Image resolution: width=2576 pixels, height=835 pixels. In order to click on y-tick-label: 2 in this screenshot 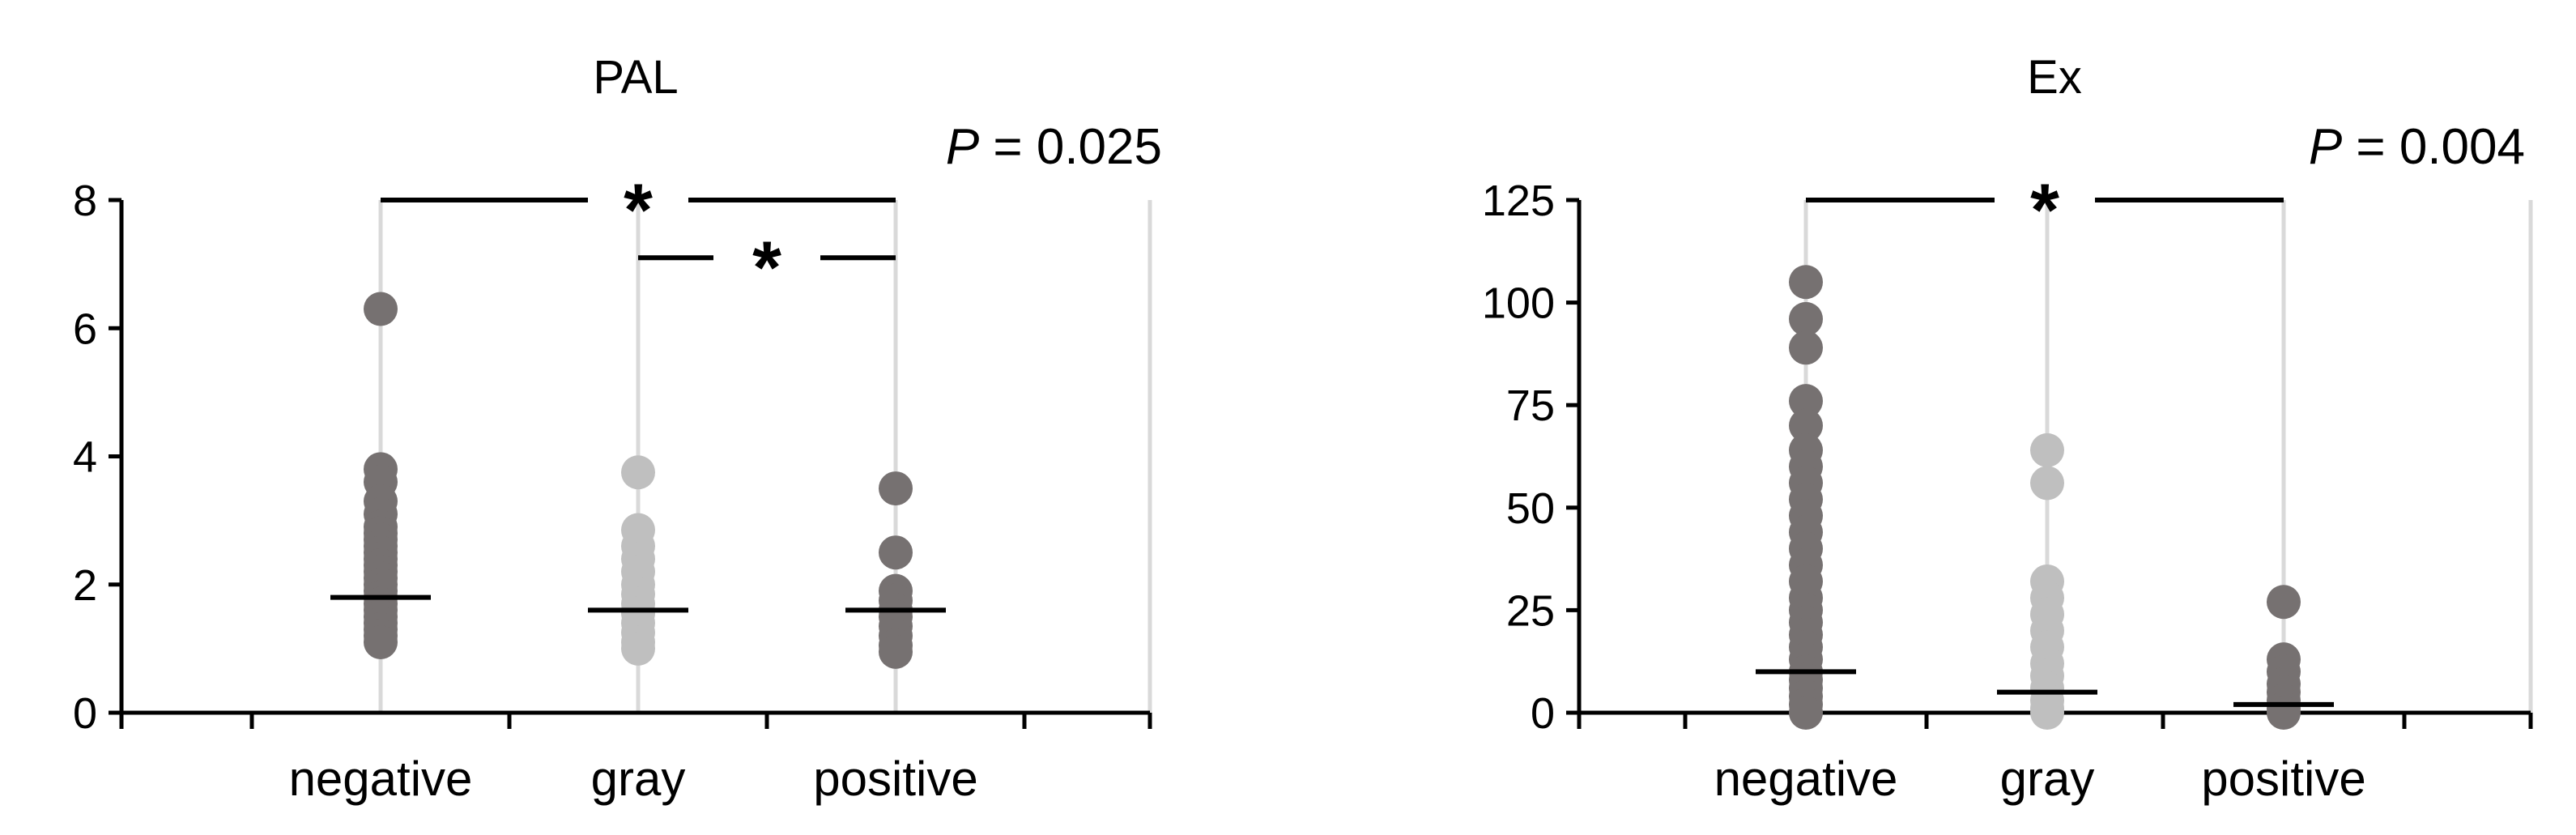, I will do `click(85, 585)`.